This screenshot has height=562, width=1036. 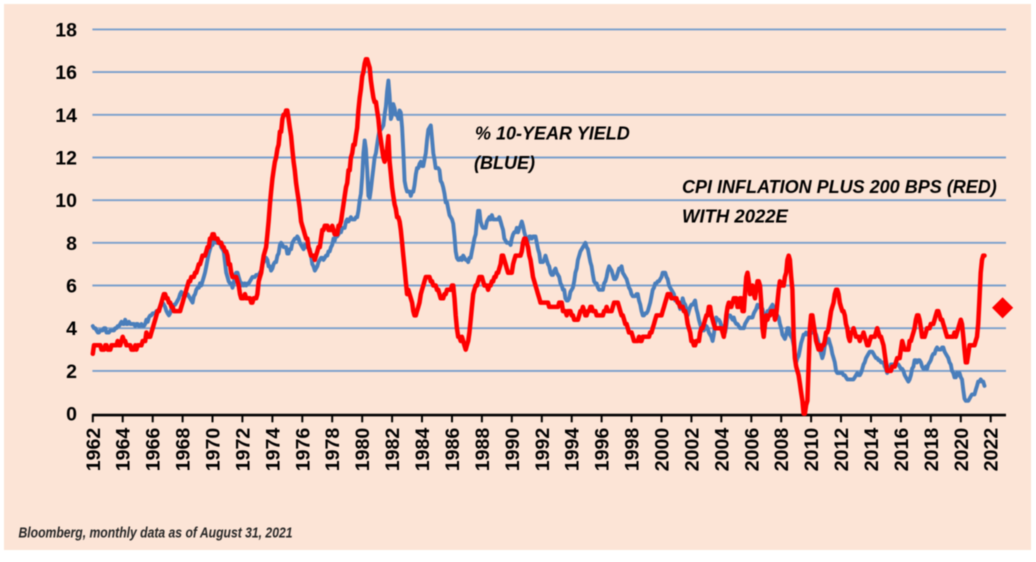 I want to click on svg-text: 18, so click(x=66, y=30).